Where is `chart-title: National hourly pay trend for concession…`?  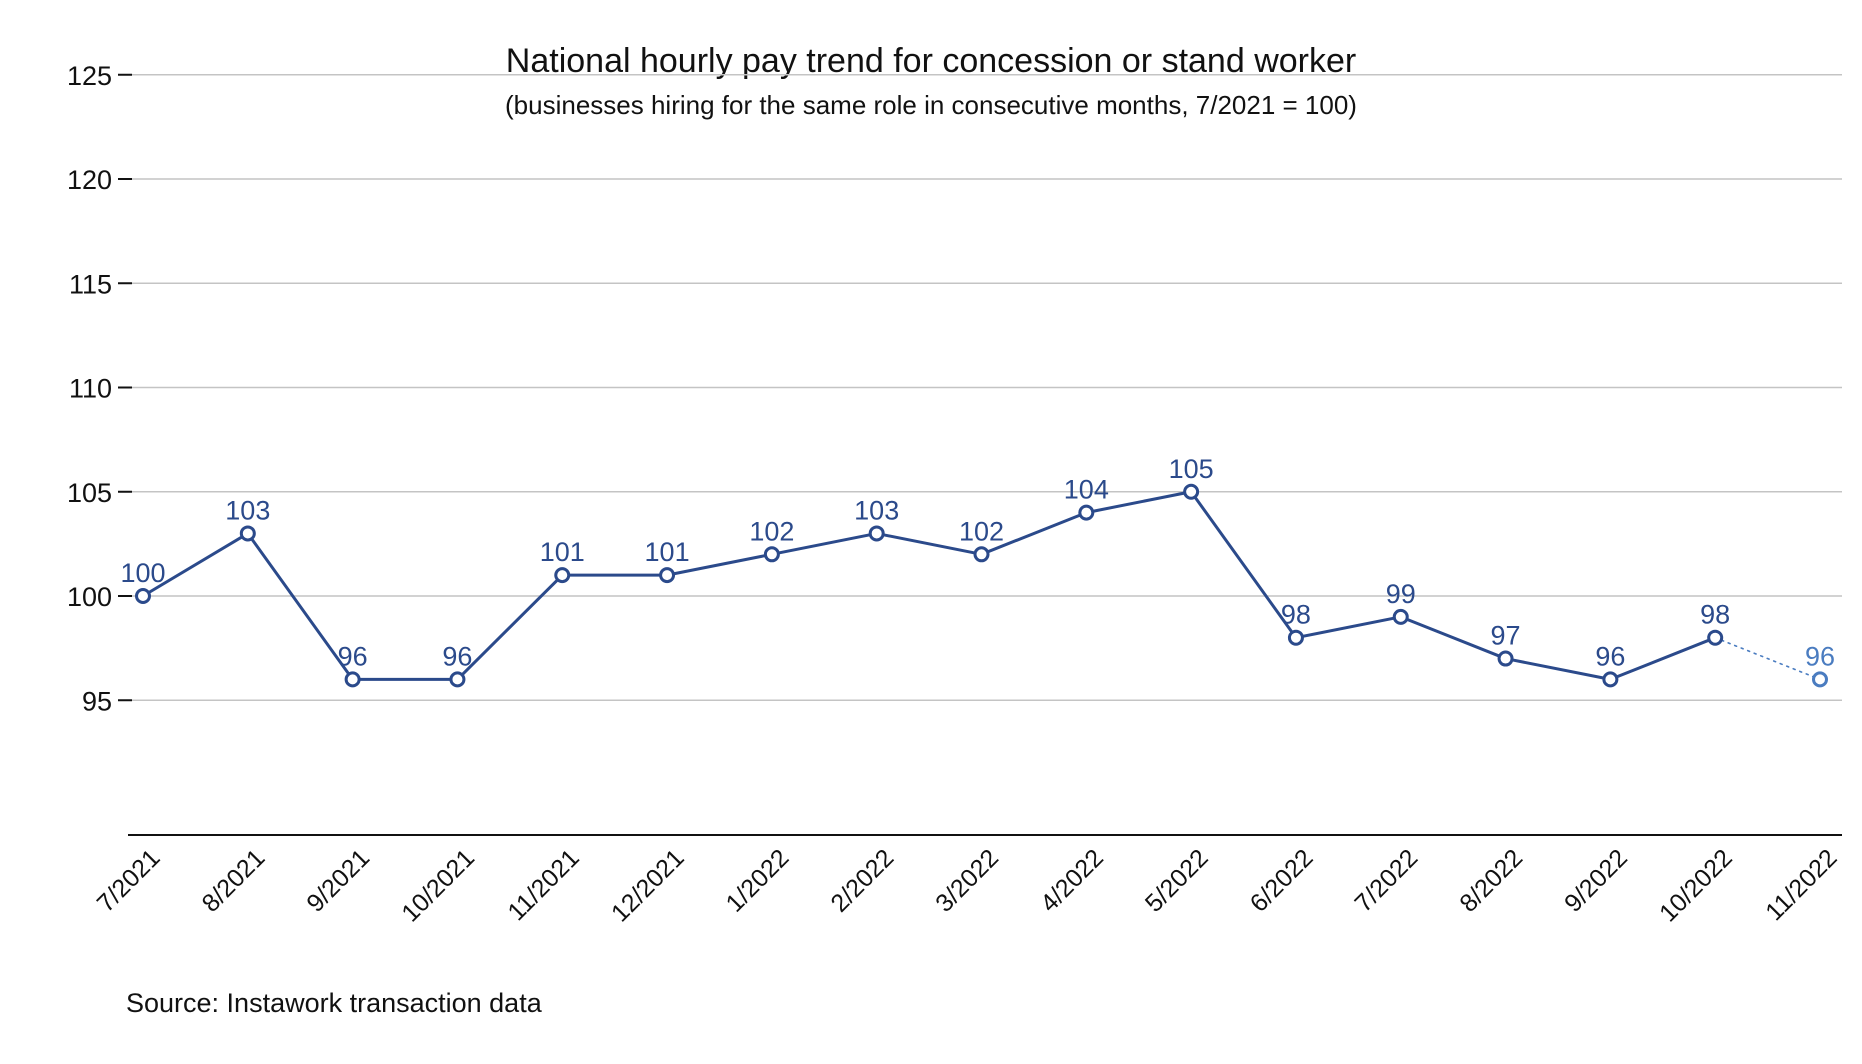 chart-title: National hourly pay trend for concession… is located at coordinates (931, 61).